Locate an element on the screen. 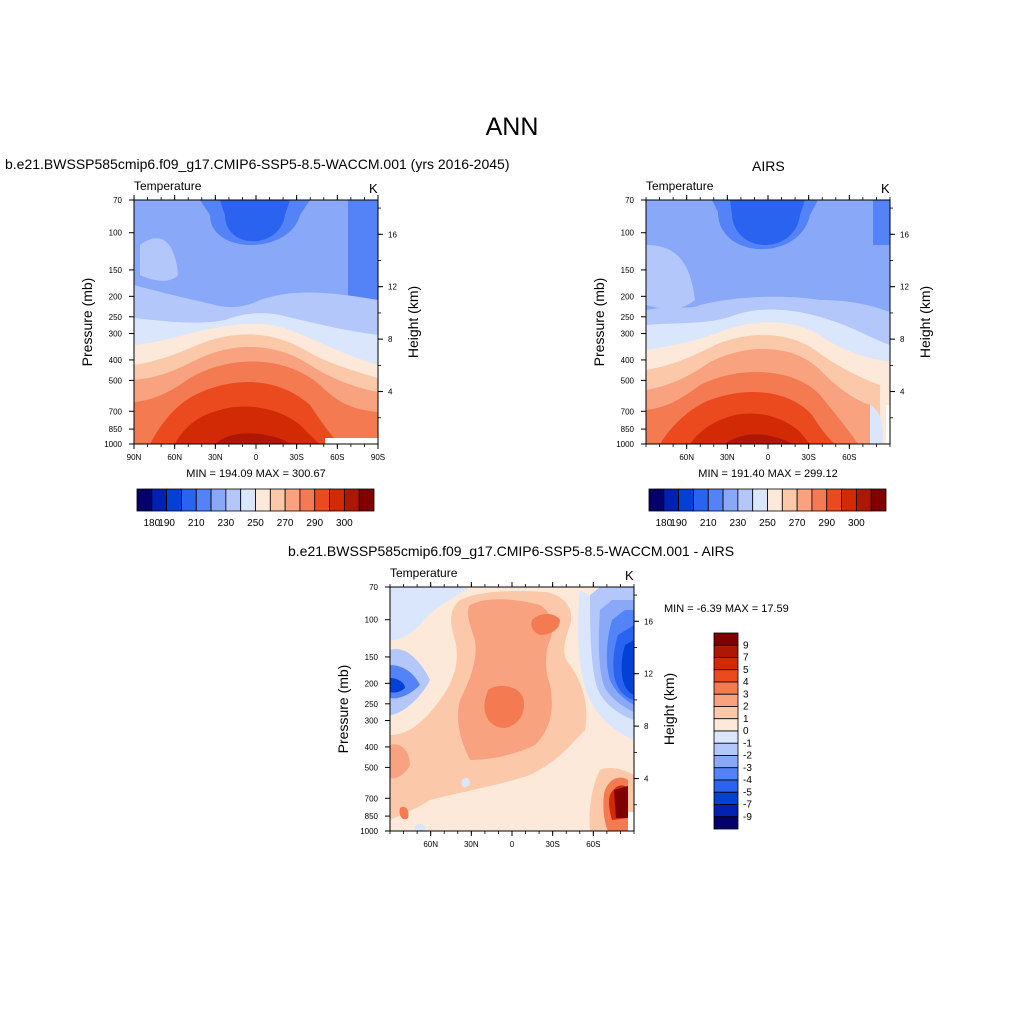 The image size is (1024, 1024). colorbar-label: -1 is located at coordinates (747, 743).